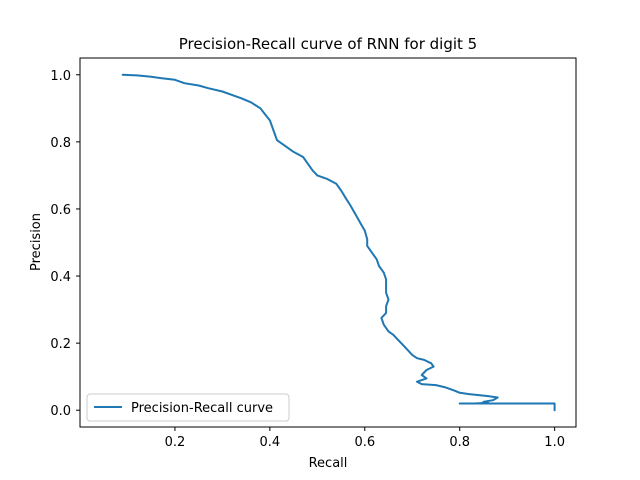 This screenshot has height=480, width=640. I want to click on x-tick-label: 0.6, so click(364, 442).